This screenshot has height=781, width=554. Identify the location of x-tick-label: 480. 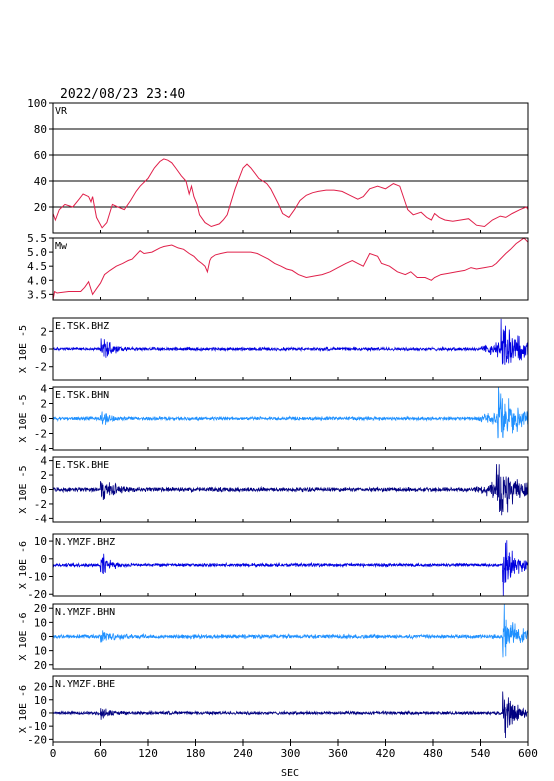
(433, 753).